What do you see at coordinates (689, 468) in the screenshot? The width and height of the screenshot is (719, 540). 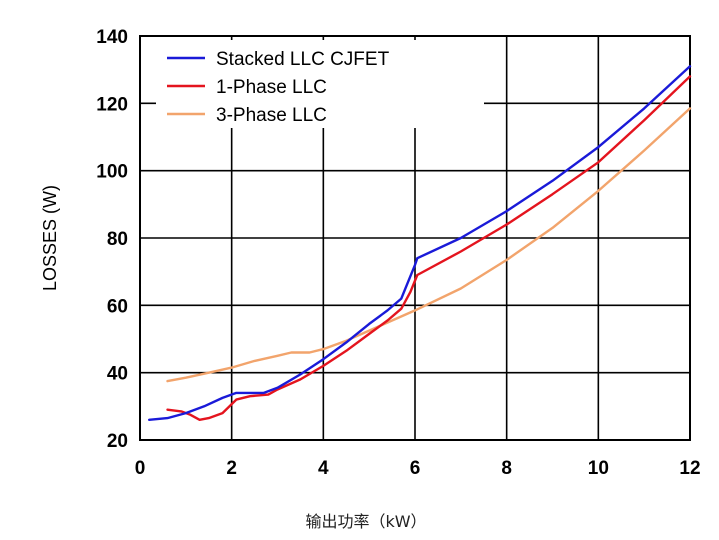 I see `x-tick-label: 12` at bounding box center [689, 468].